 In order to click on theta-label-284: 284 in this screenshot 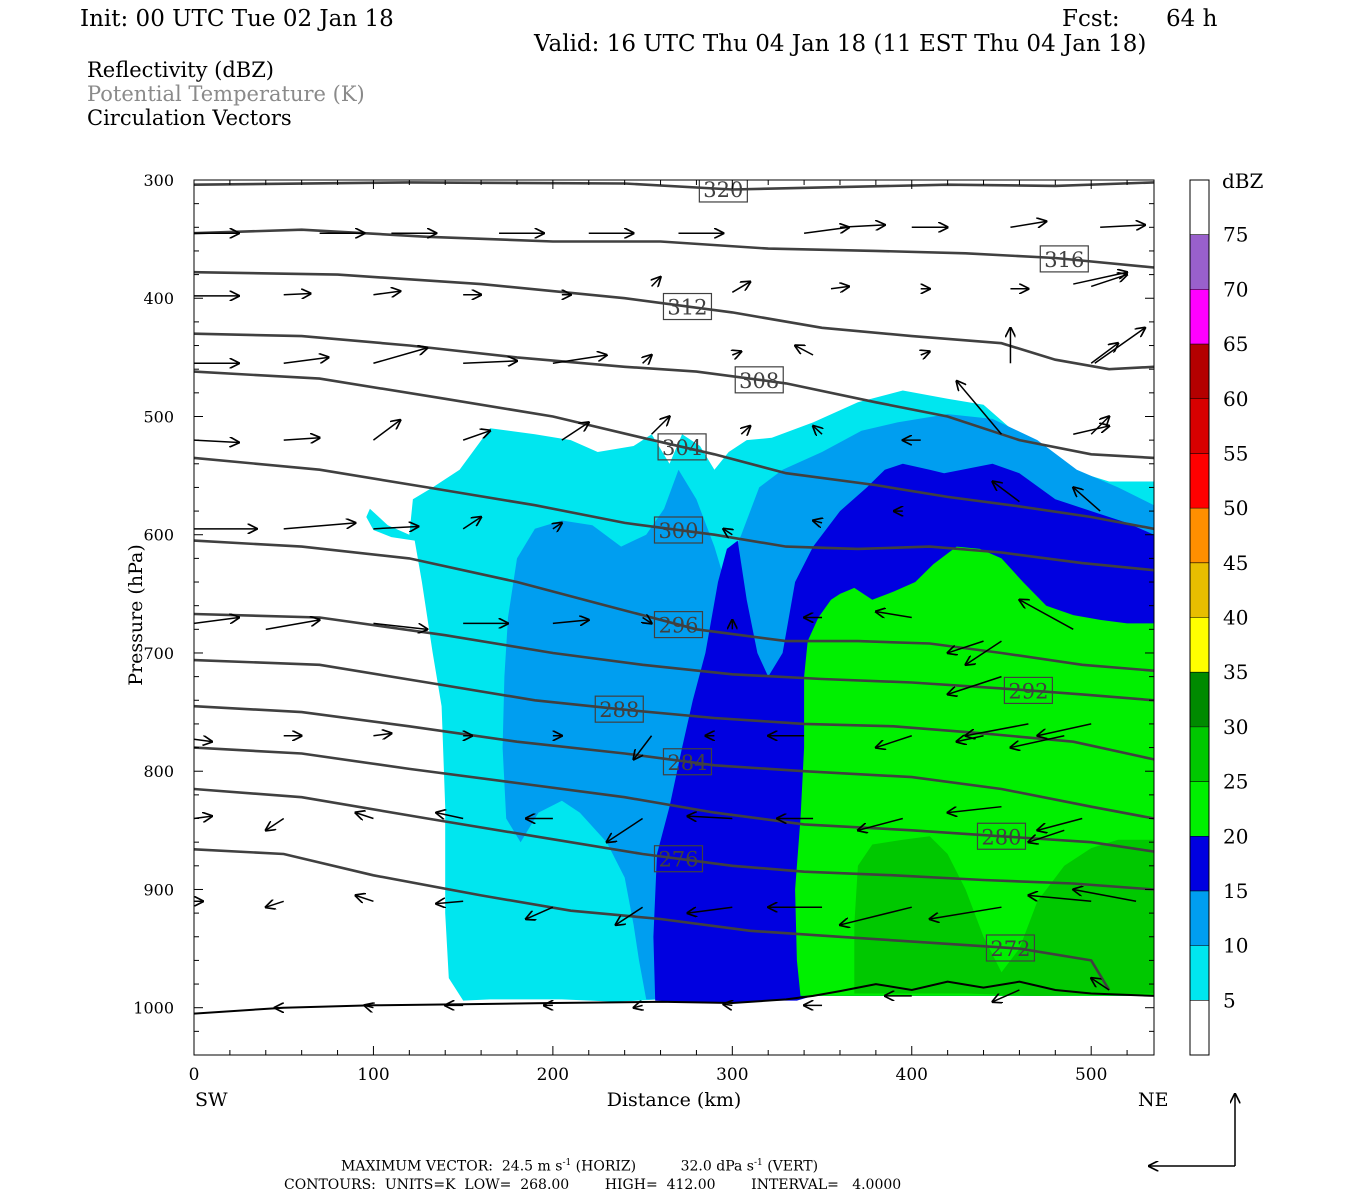, I will do `click(687, 763)`.